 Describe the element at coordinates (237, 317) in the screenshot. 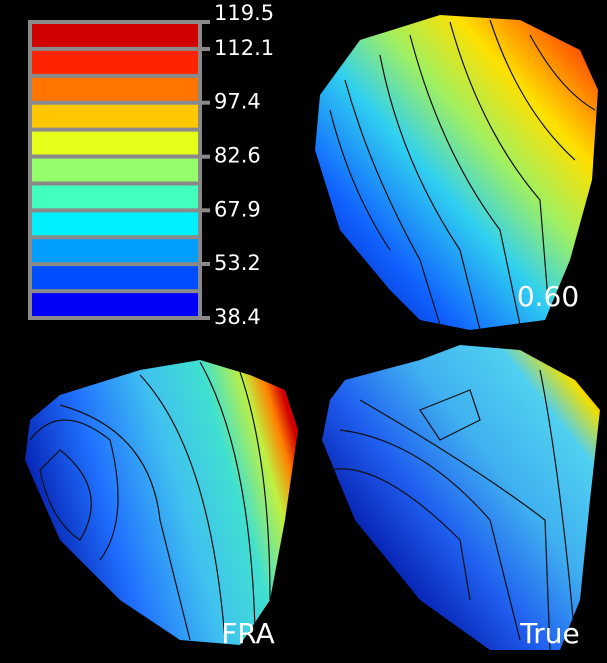

I see `tick-label: 38.4` at that location.